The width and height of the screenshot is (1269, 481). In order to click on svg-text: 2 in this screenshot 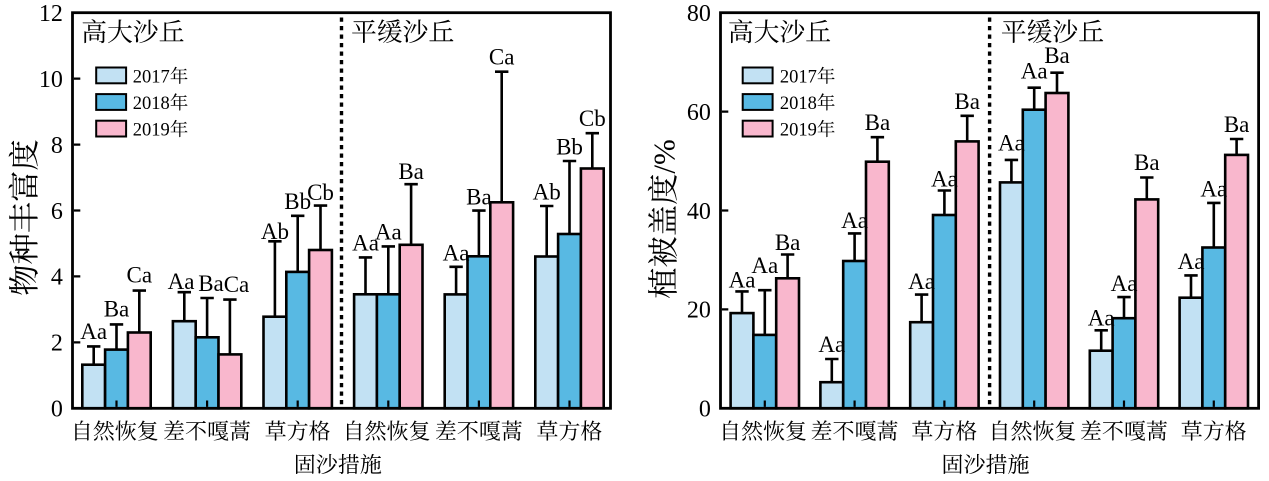, I will do `click(57, 344)`.